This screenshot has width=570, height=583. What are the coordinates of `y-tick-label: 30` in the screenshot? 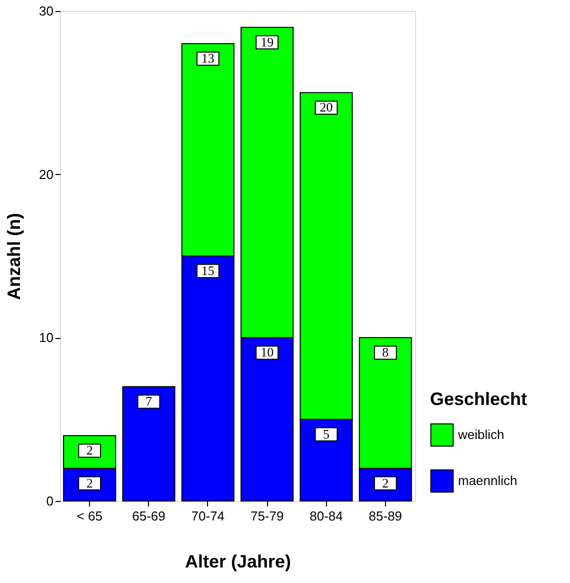 It's located at (46, 11).